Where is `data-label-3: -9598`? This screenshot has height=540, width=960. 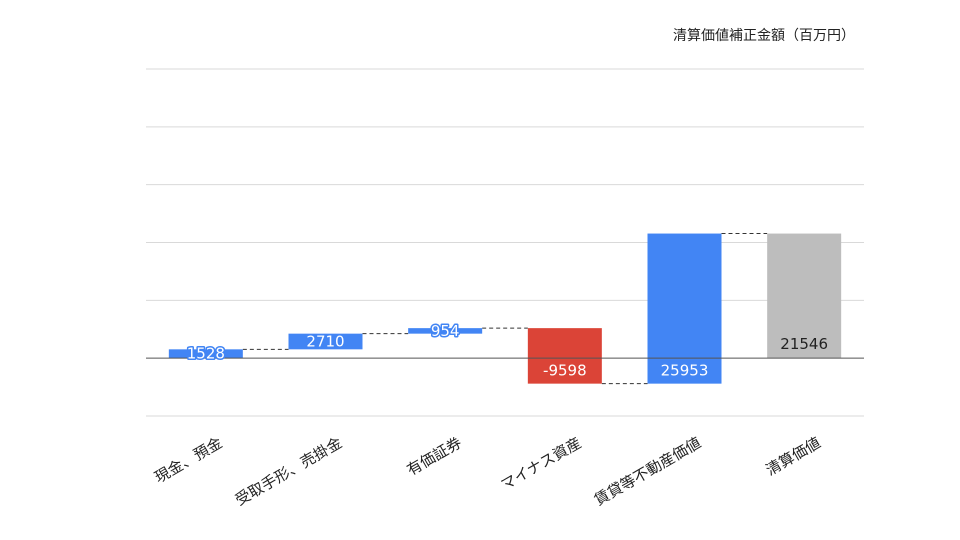 data-label-3: -9598 is located at coordinates (565, 371).